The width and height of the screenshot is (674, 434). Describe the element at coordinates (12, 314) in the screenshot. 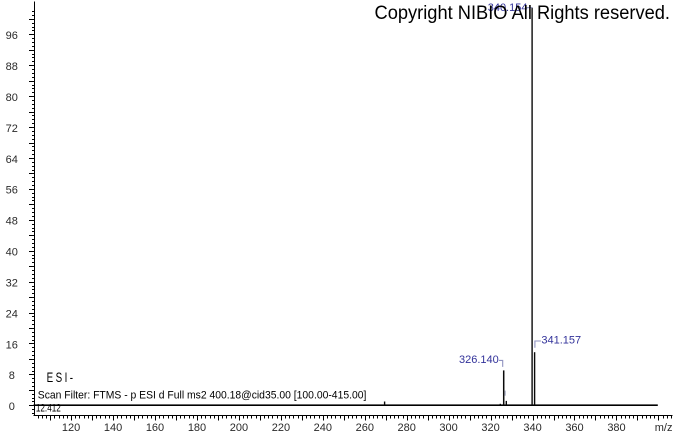

I see `svg-text: 24` at that location.